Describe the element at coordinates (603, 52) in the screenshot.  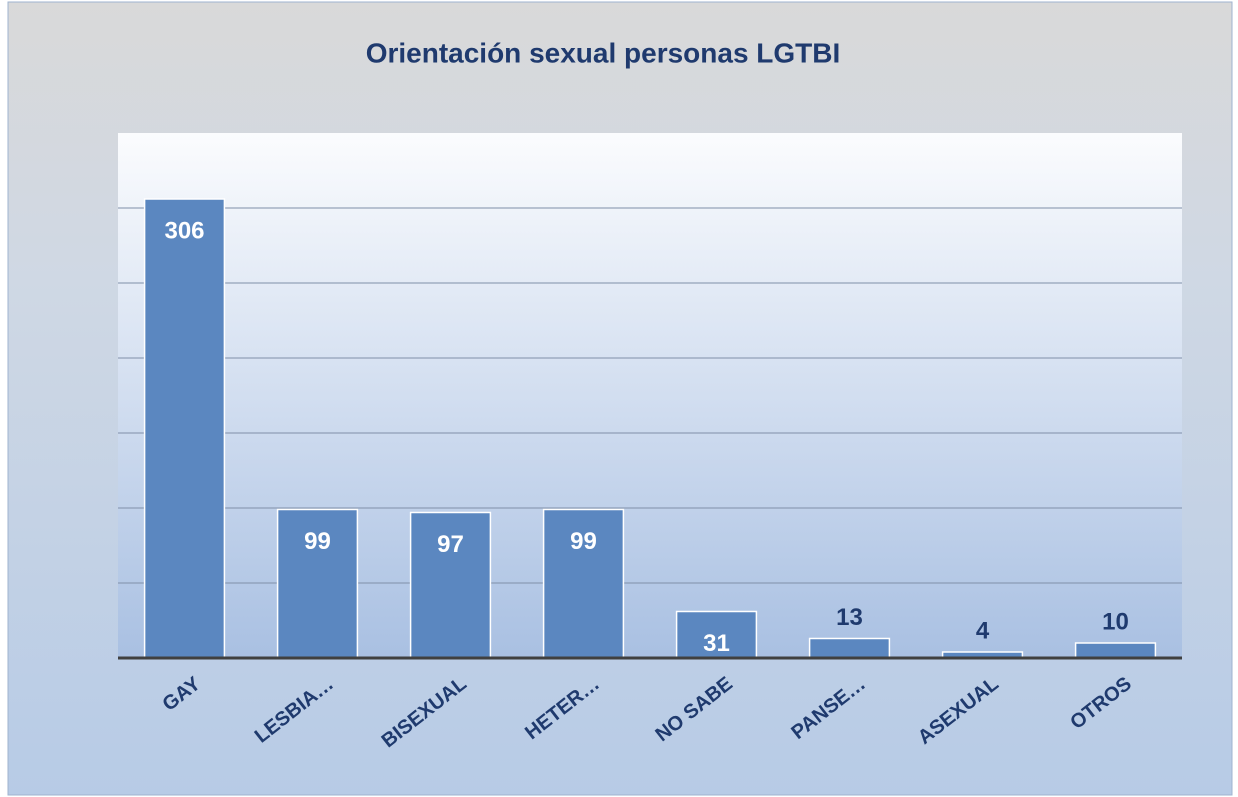
I see `chart-title: Orientación sexual personas LGTBI` at that location.